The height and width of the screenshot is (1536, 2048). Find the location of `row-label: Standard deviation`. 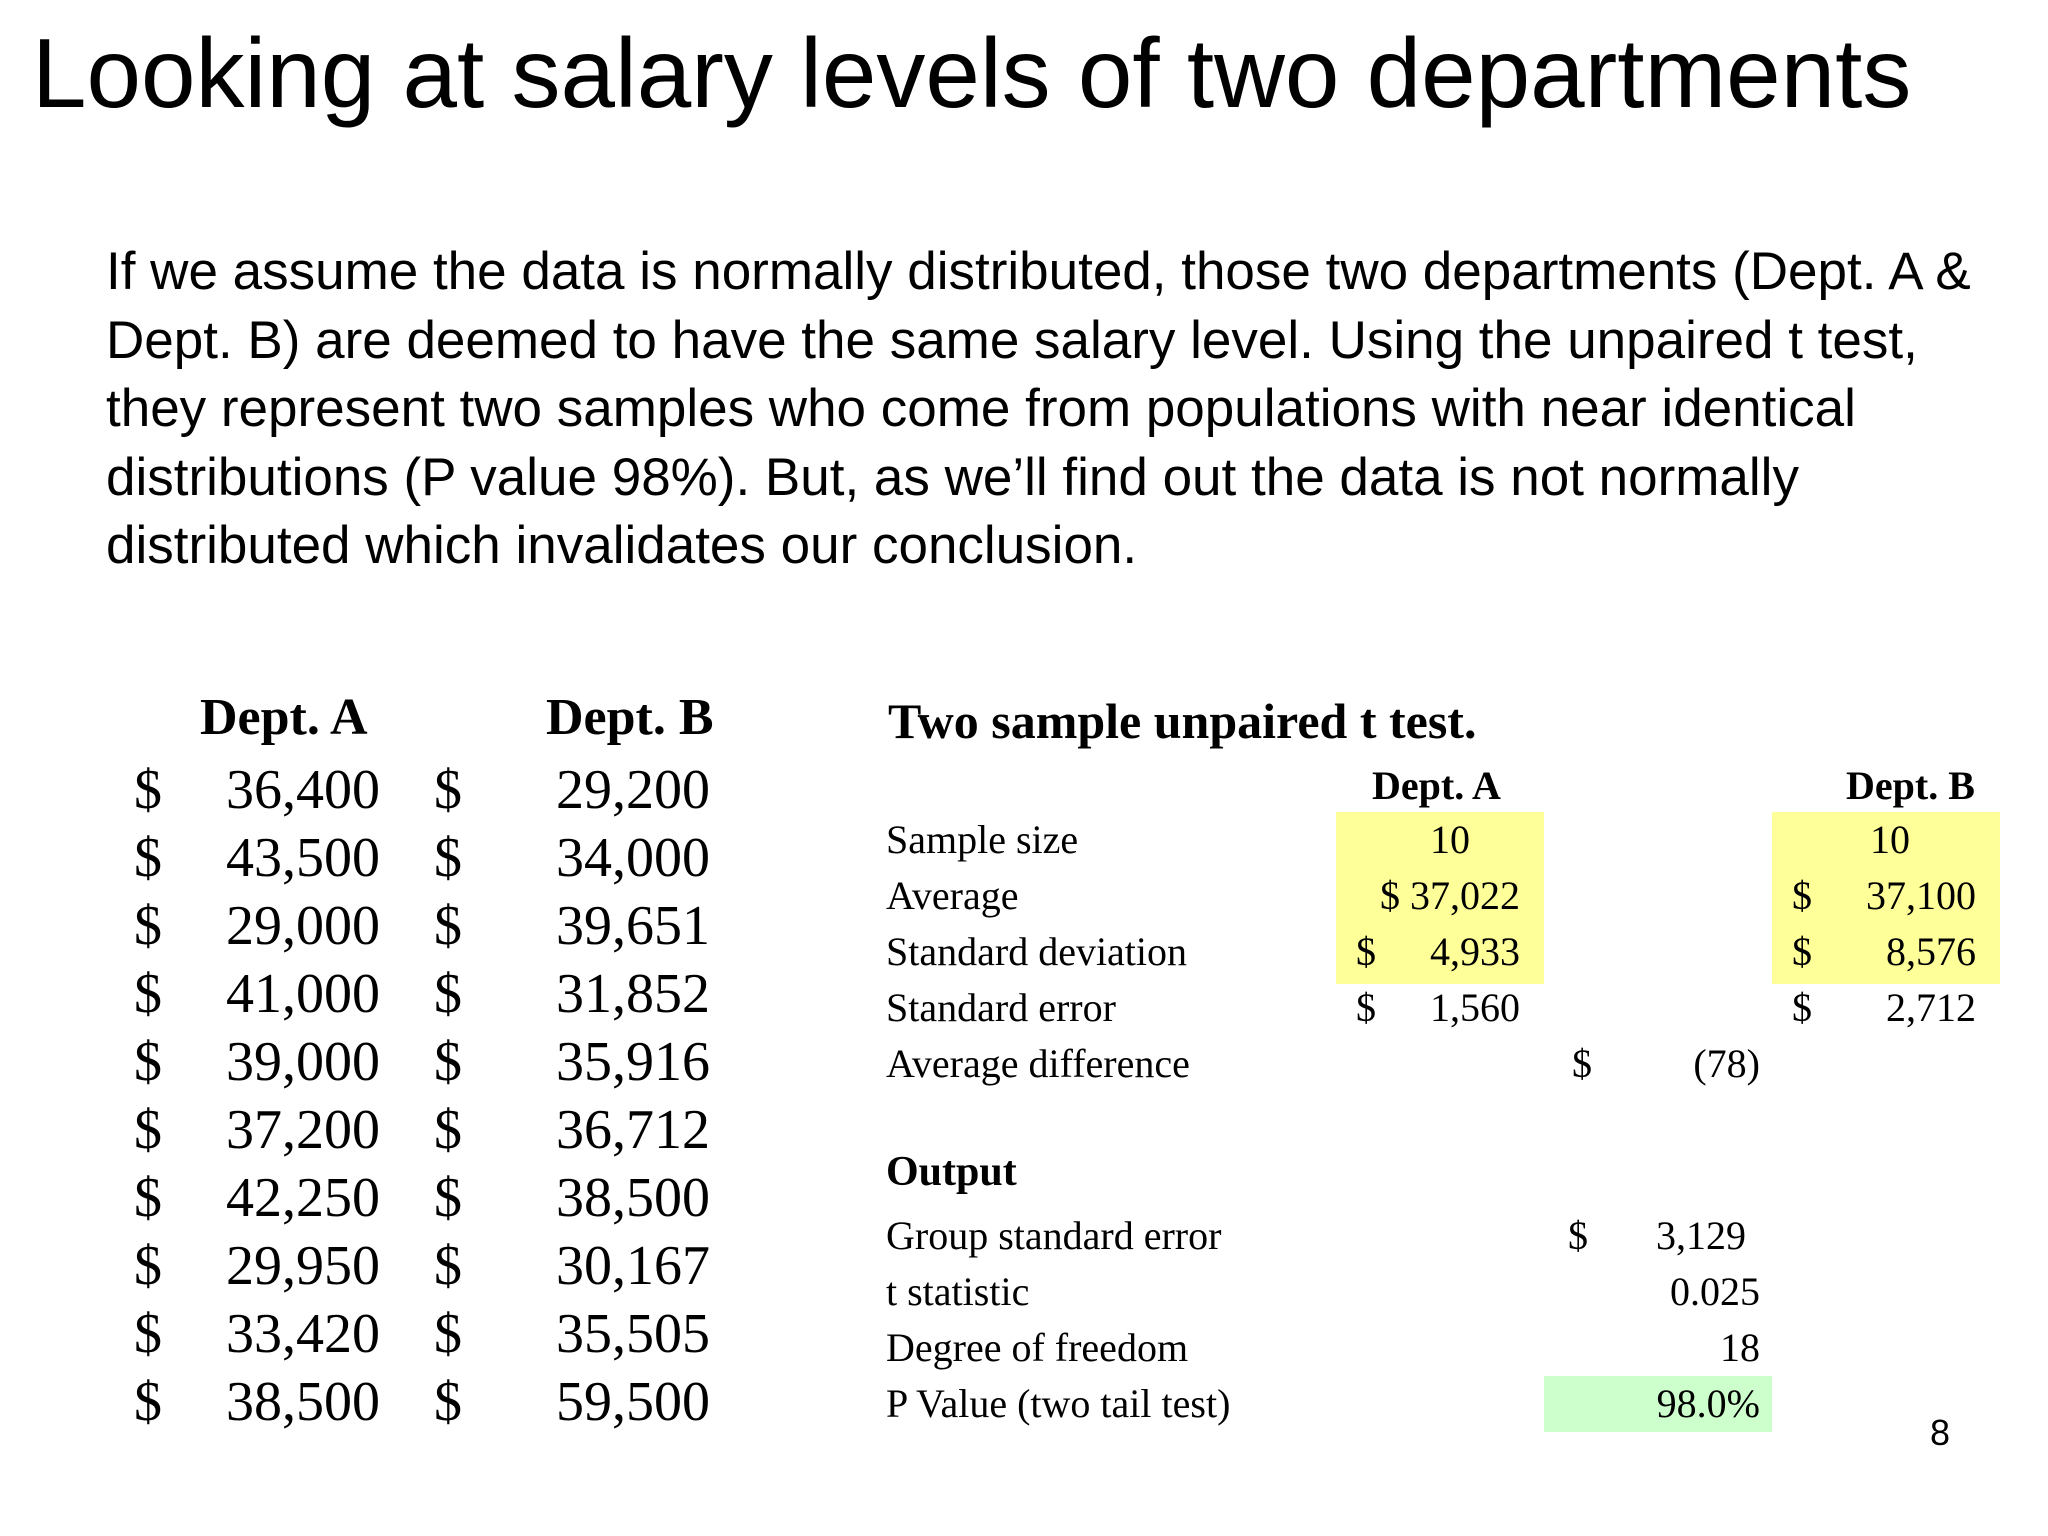

row-label: Standard deviation is located at coordinates (1037, 951).